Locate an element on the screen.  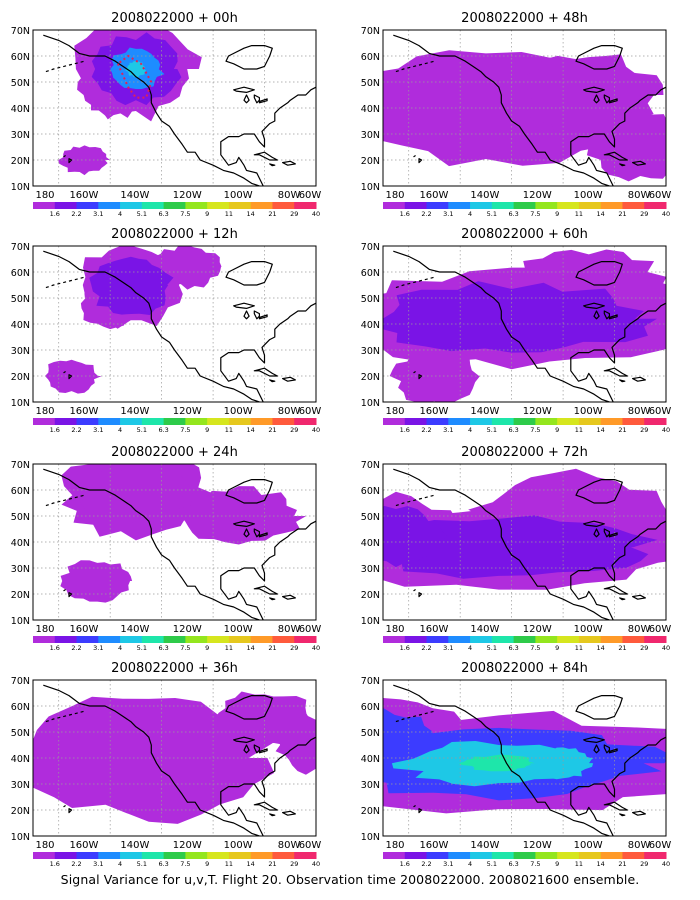
aleutian-islands is located at coordinates (415, 500).